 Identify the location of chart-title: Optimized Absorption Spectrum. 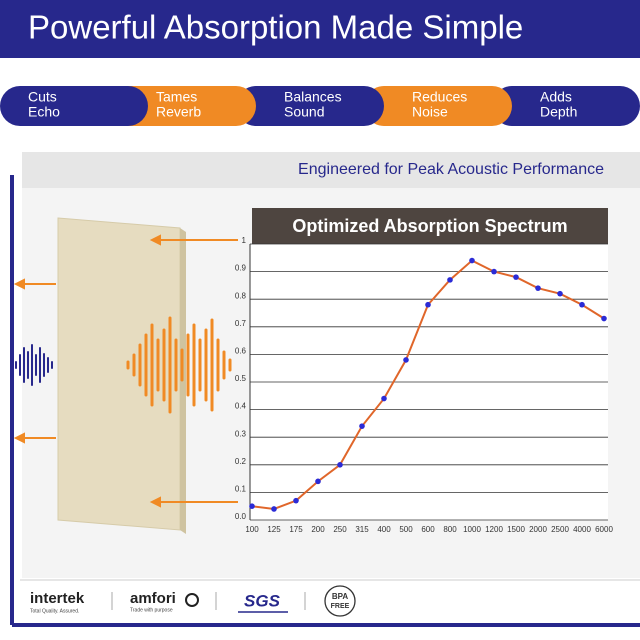
(429, 226).